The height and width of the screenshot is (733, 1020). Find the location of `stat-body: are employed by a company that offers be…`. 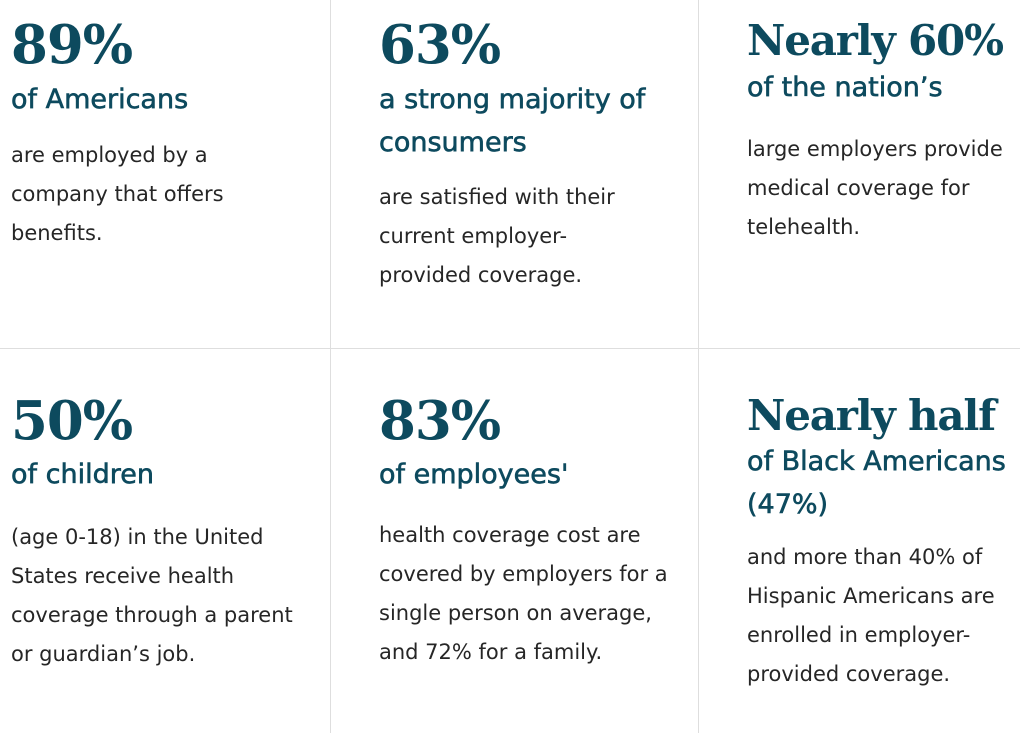

stat-body: are employed by a company that offers be… is located at coordinates (117, 194).